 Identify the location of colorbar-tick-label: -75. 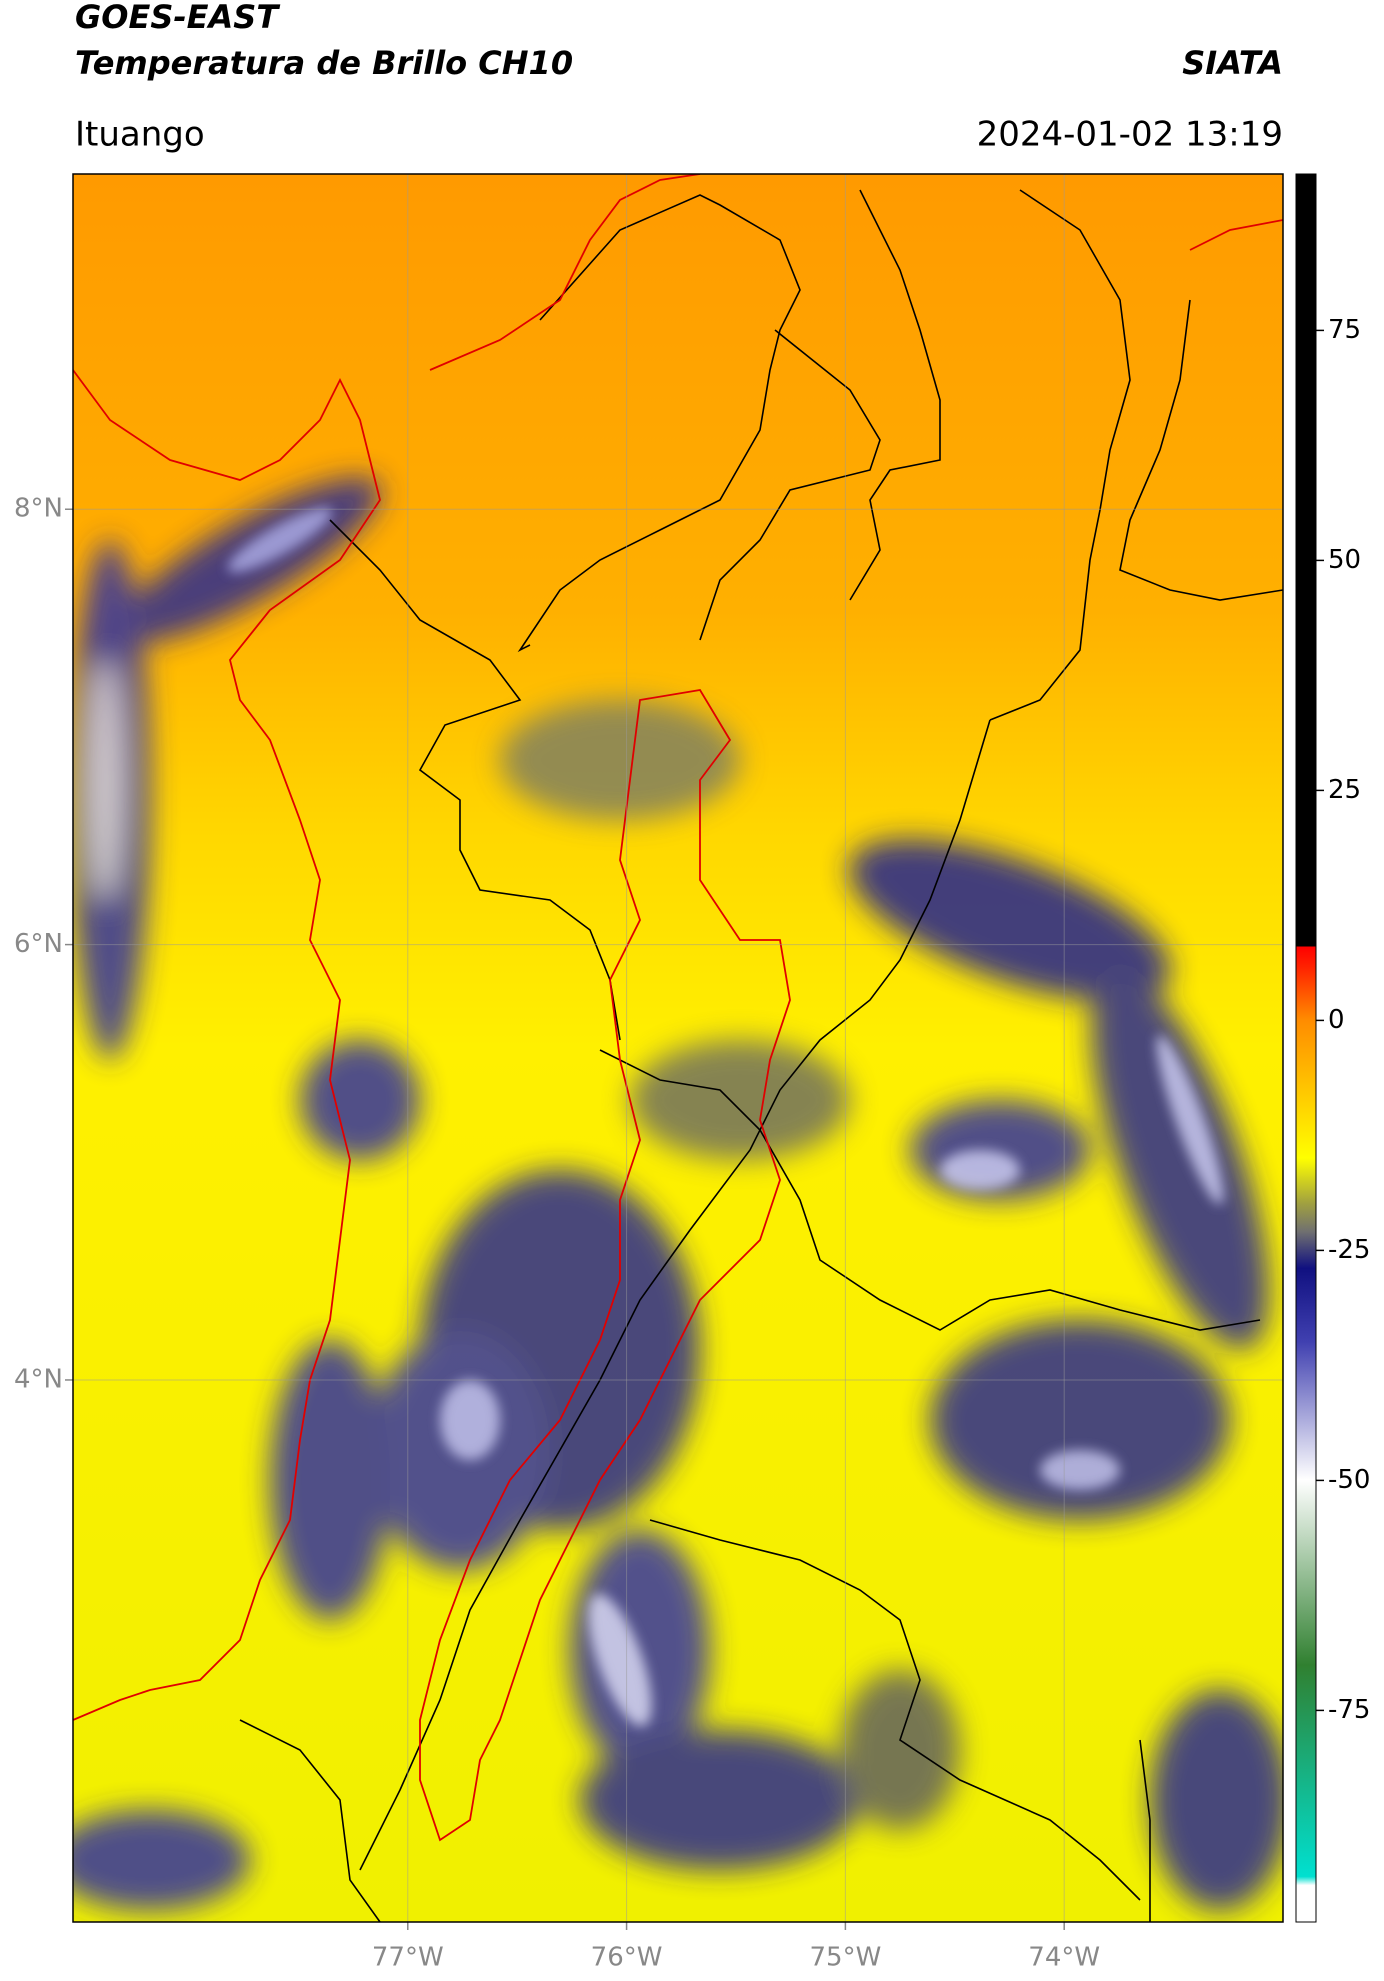
(1349, 1710).